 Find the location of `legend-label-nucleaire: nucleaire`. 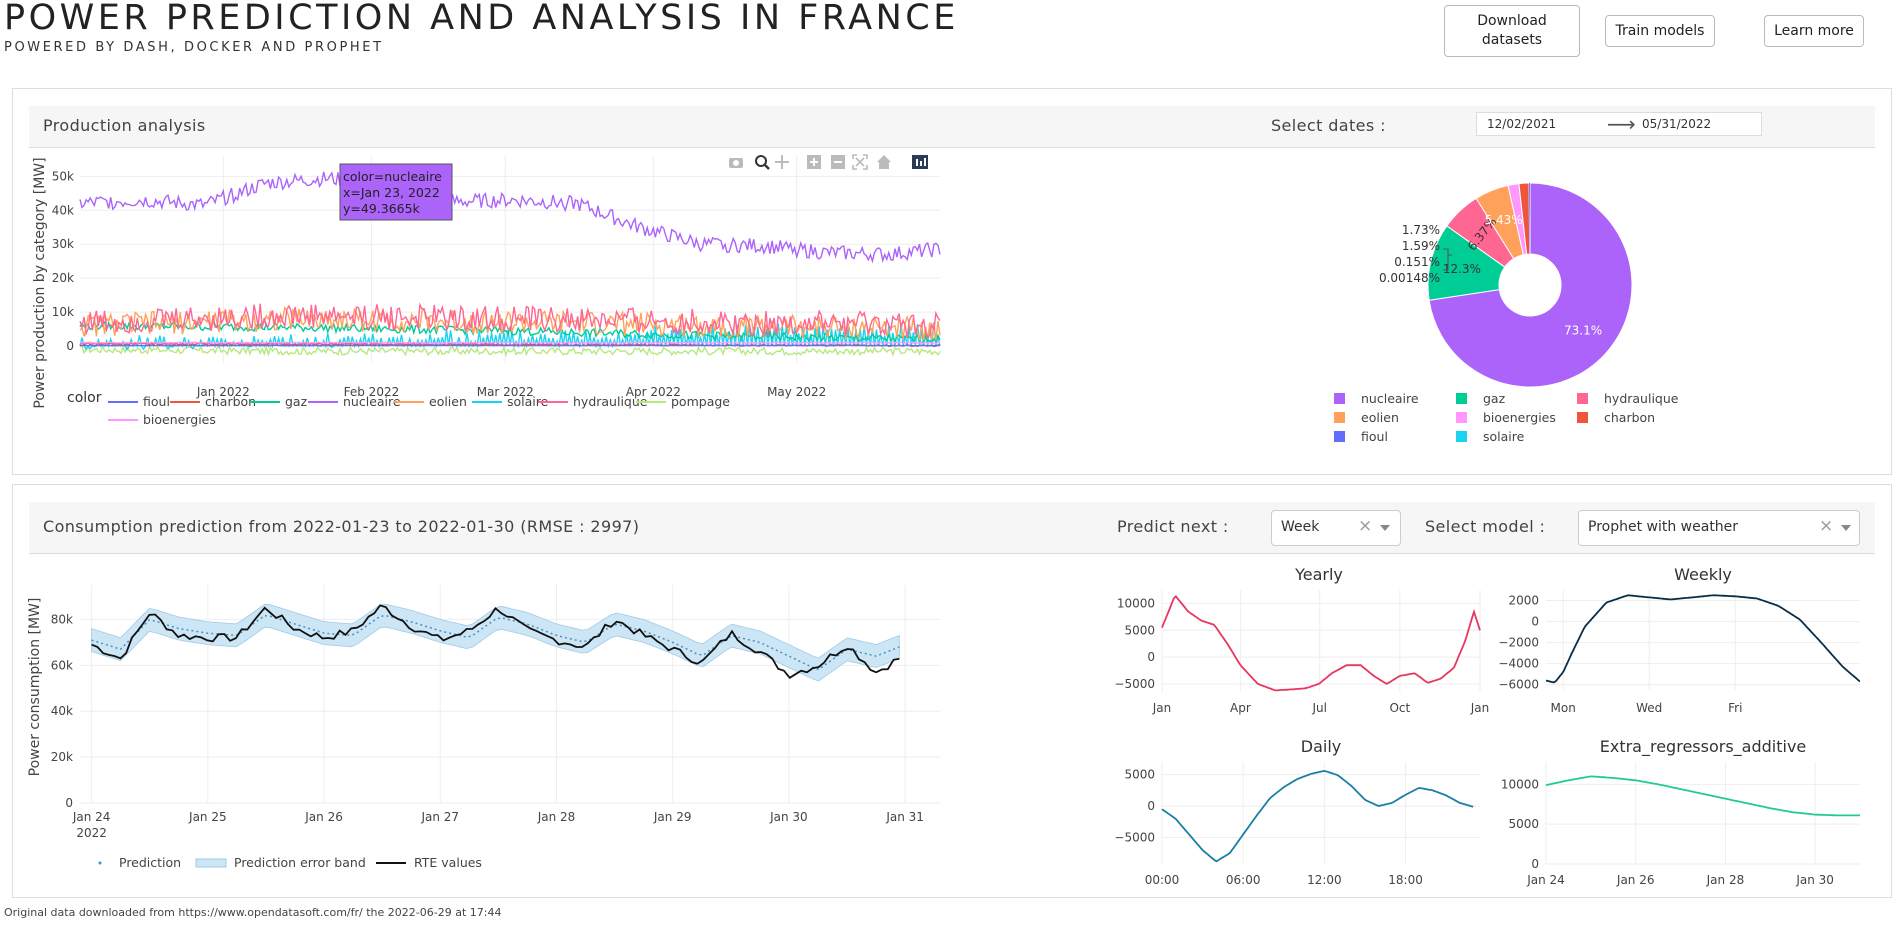

legend-label-nucleaire: nucleaire is located at coordinates (372, 401).